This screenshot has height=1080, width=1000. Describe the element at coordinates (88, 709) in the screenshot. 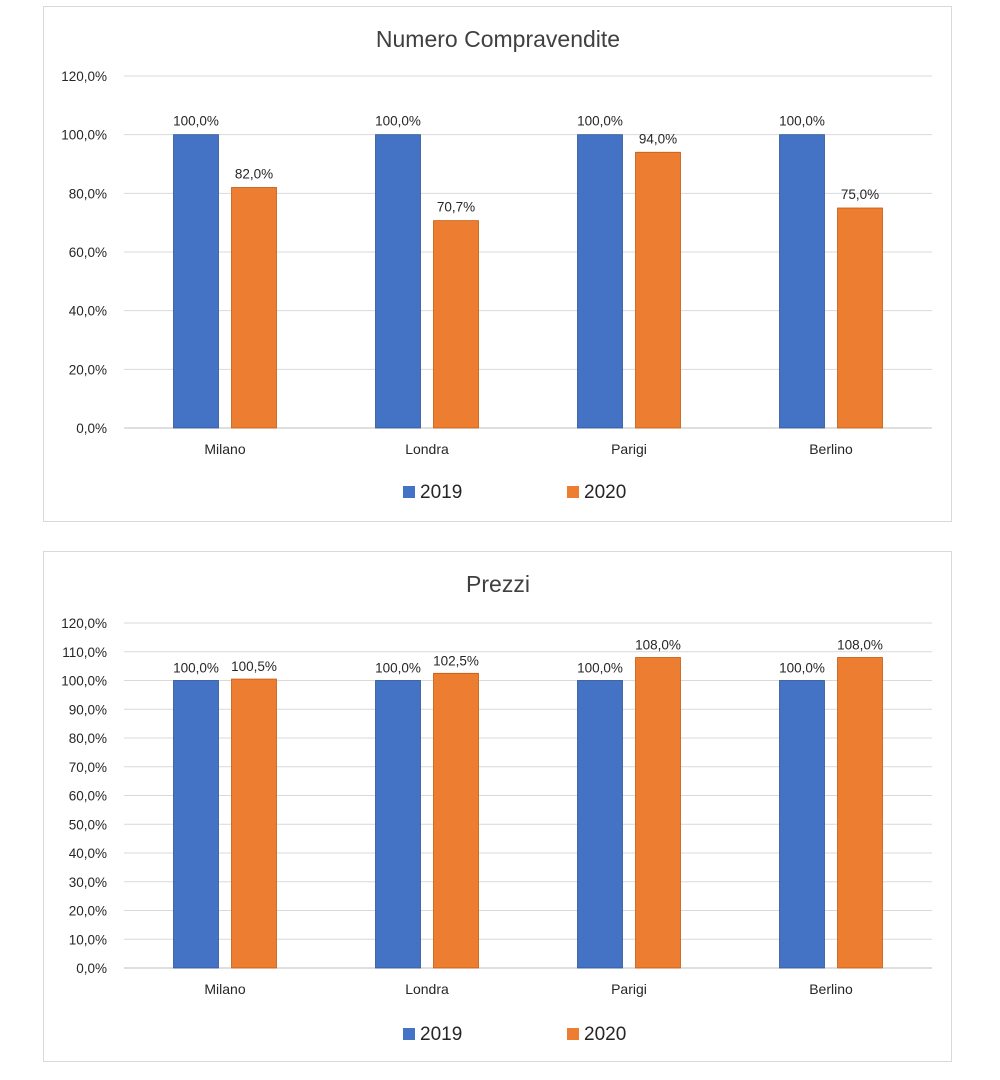

I see `y-tick-label: 90,0%` at that location.